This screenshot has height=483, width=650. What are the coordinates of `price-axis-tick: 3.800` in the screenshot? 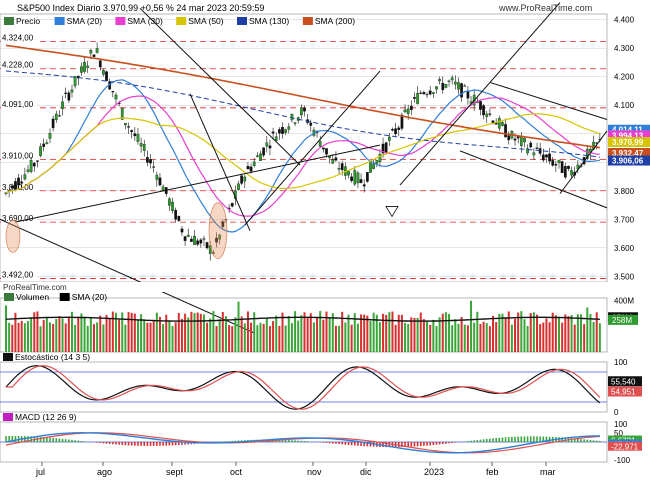 It's located at (624, 191).